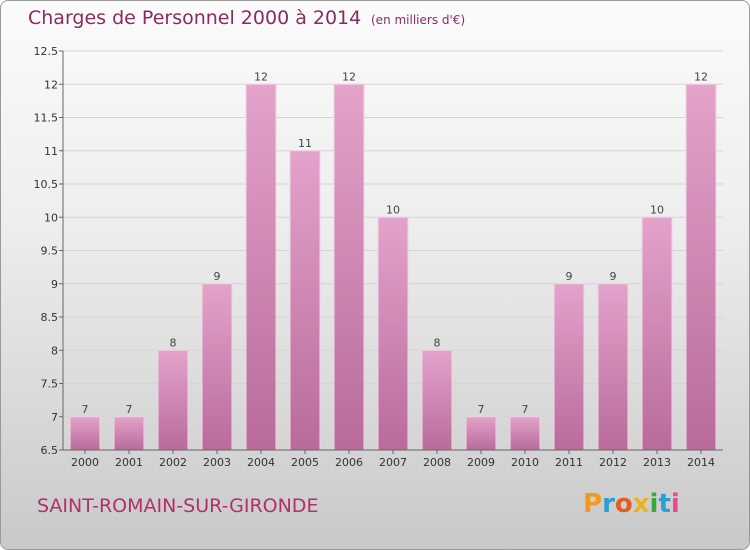 Image resolution: width=750 pixels, height=550 pixels. Describe the element at coordinates (701, 462) in the screenshot. I see `x-tick-label: 2014` at that location.